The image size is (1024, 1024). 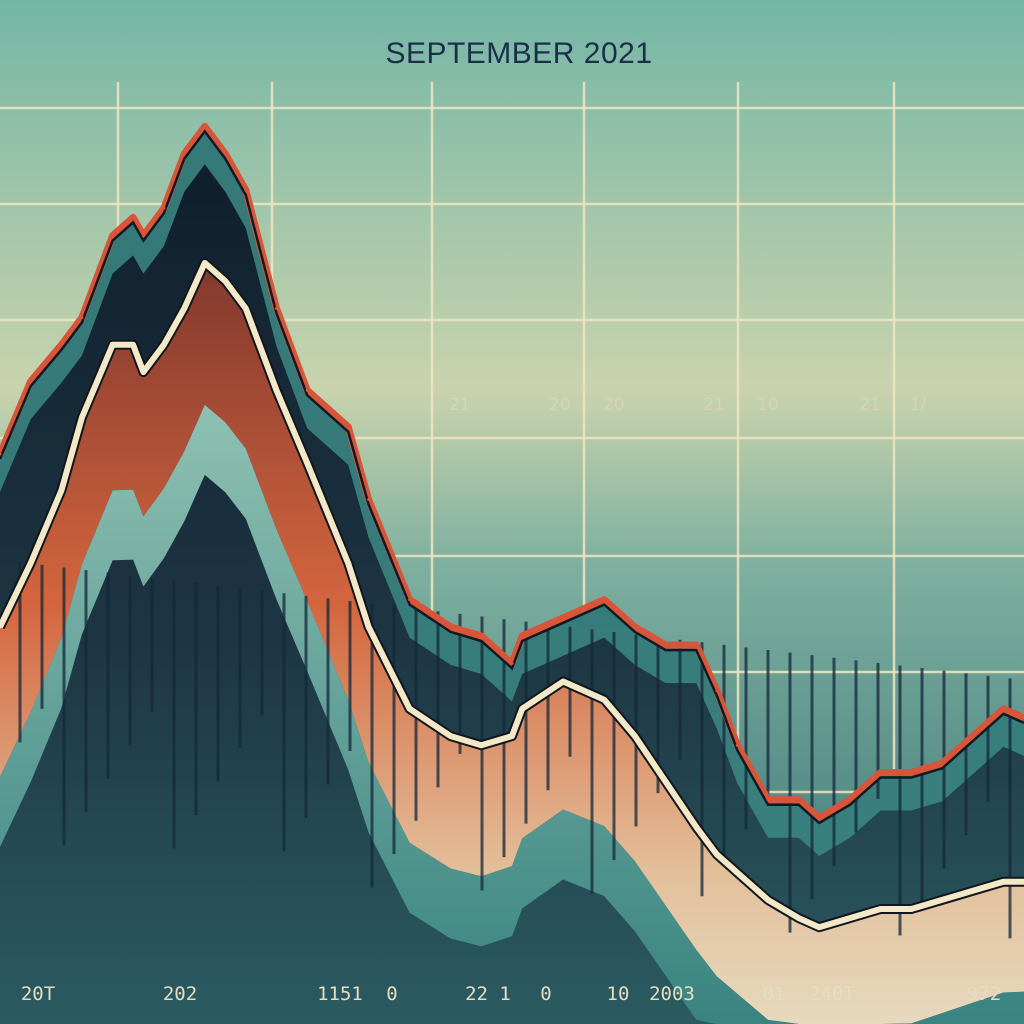 I want to click on bottom-tick-label: 240T, so click(x=832, y=994).